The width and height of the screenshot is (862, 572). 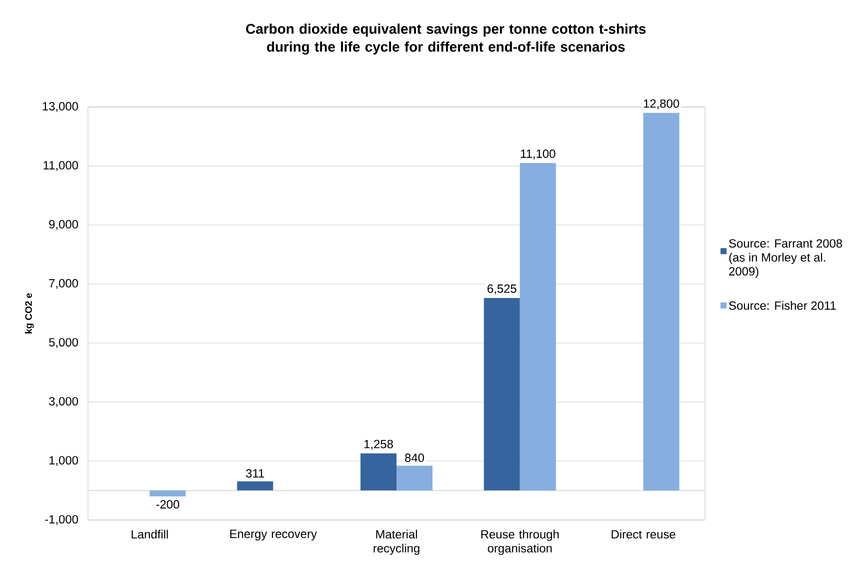 I want to click on chart-title: Carbon dioxide equivalent savings per tonne cotton t-shirts during the life cycle for different end-of-life scenarios, so click(x=446, y=39).